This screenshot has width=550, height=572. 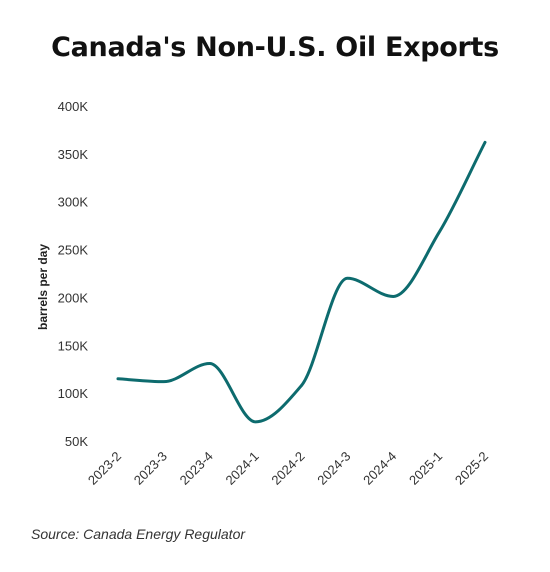 I want to click on x-tick-label: 2025-1, so click(x=425, y=468).